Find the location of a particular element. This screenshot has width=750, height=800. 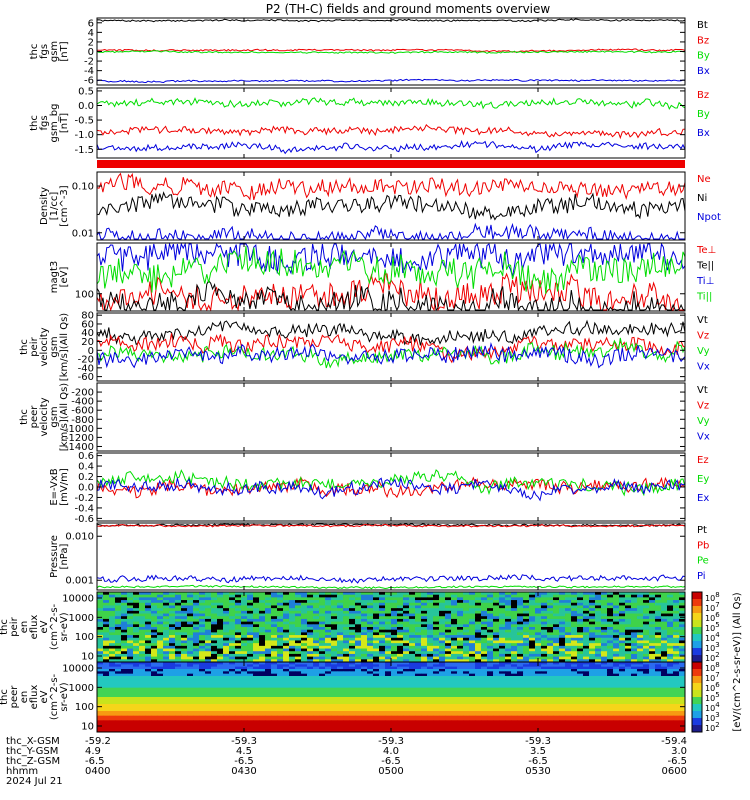

y-axis-label: [mV/m] is located at coordinates (64, 487).